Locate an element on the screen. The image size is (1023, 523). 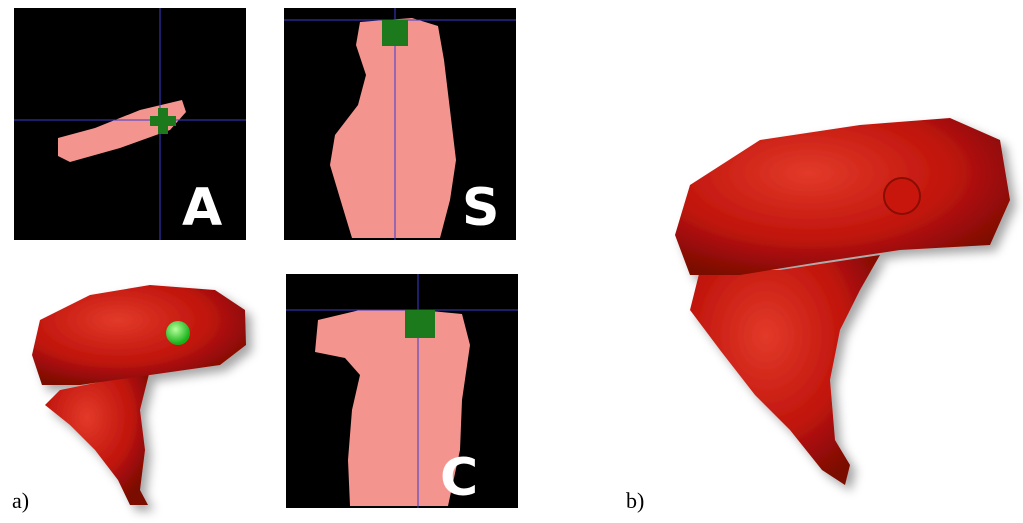
caption: b) is located at coordinates (635, 500).